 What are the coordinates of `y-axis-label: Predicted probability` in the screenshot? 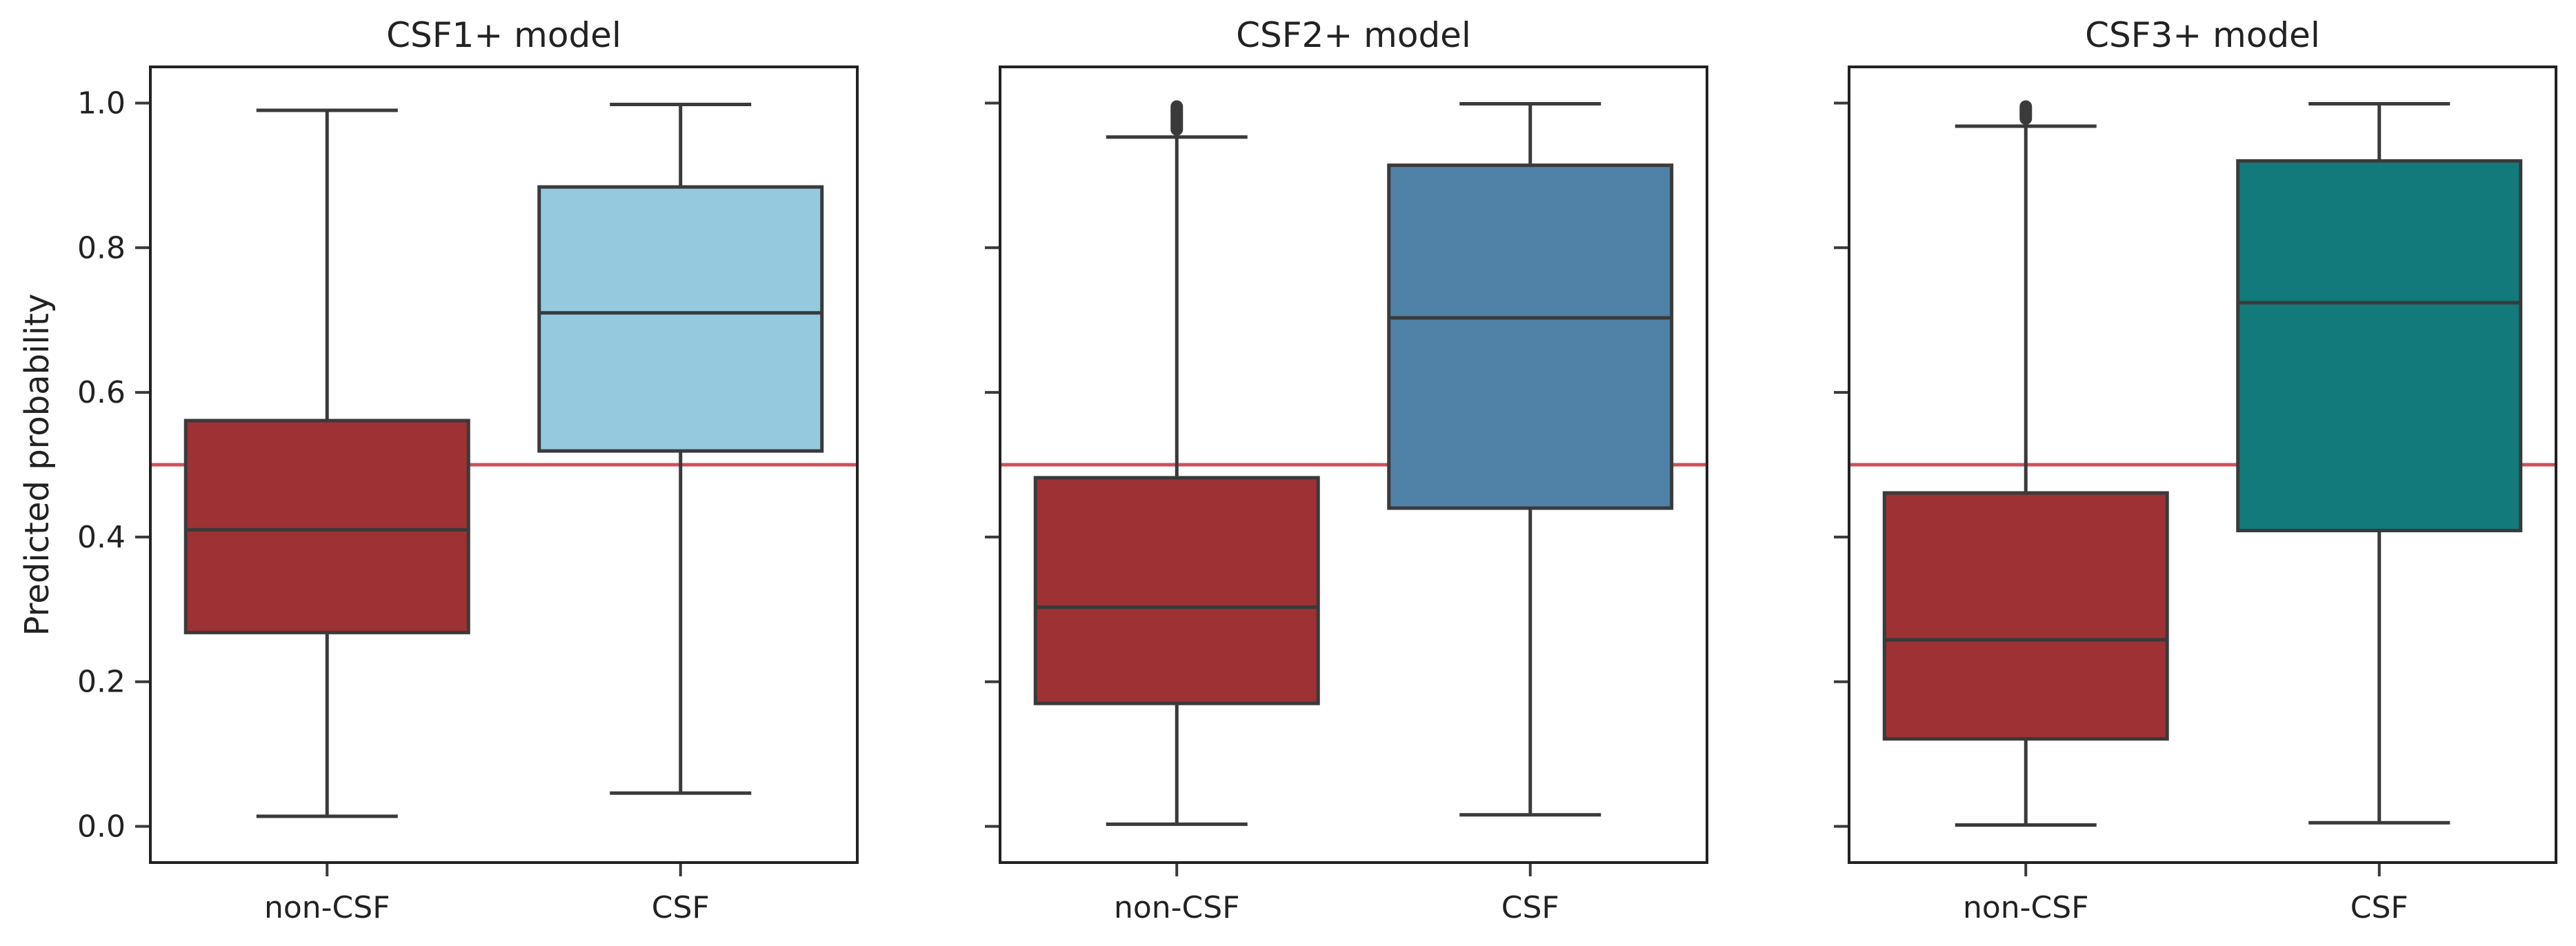 It's located at (37, 465).